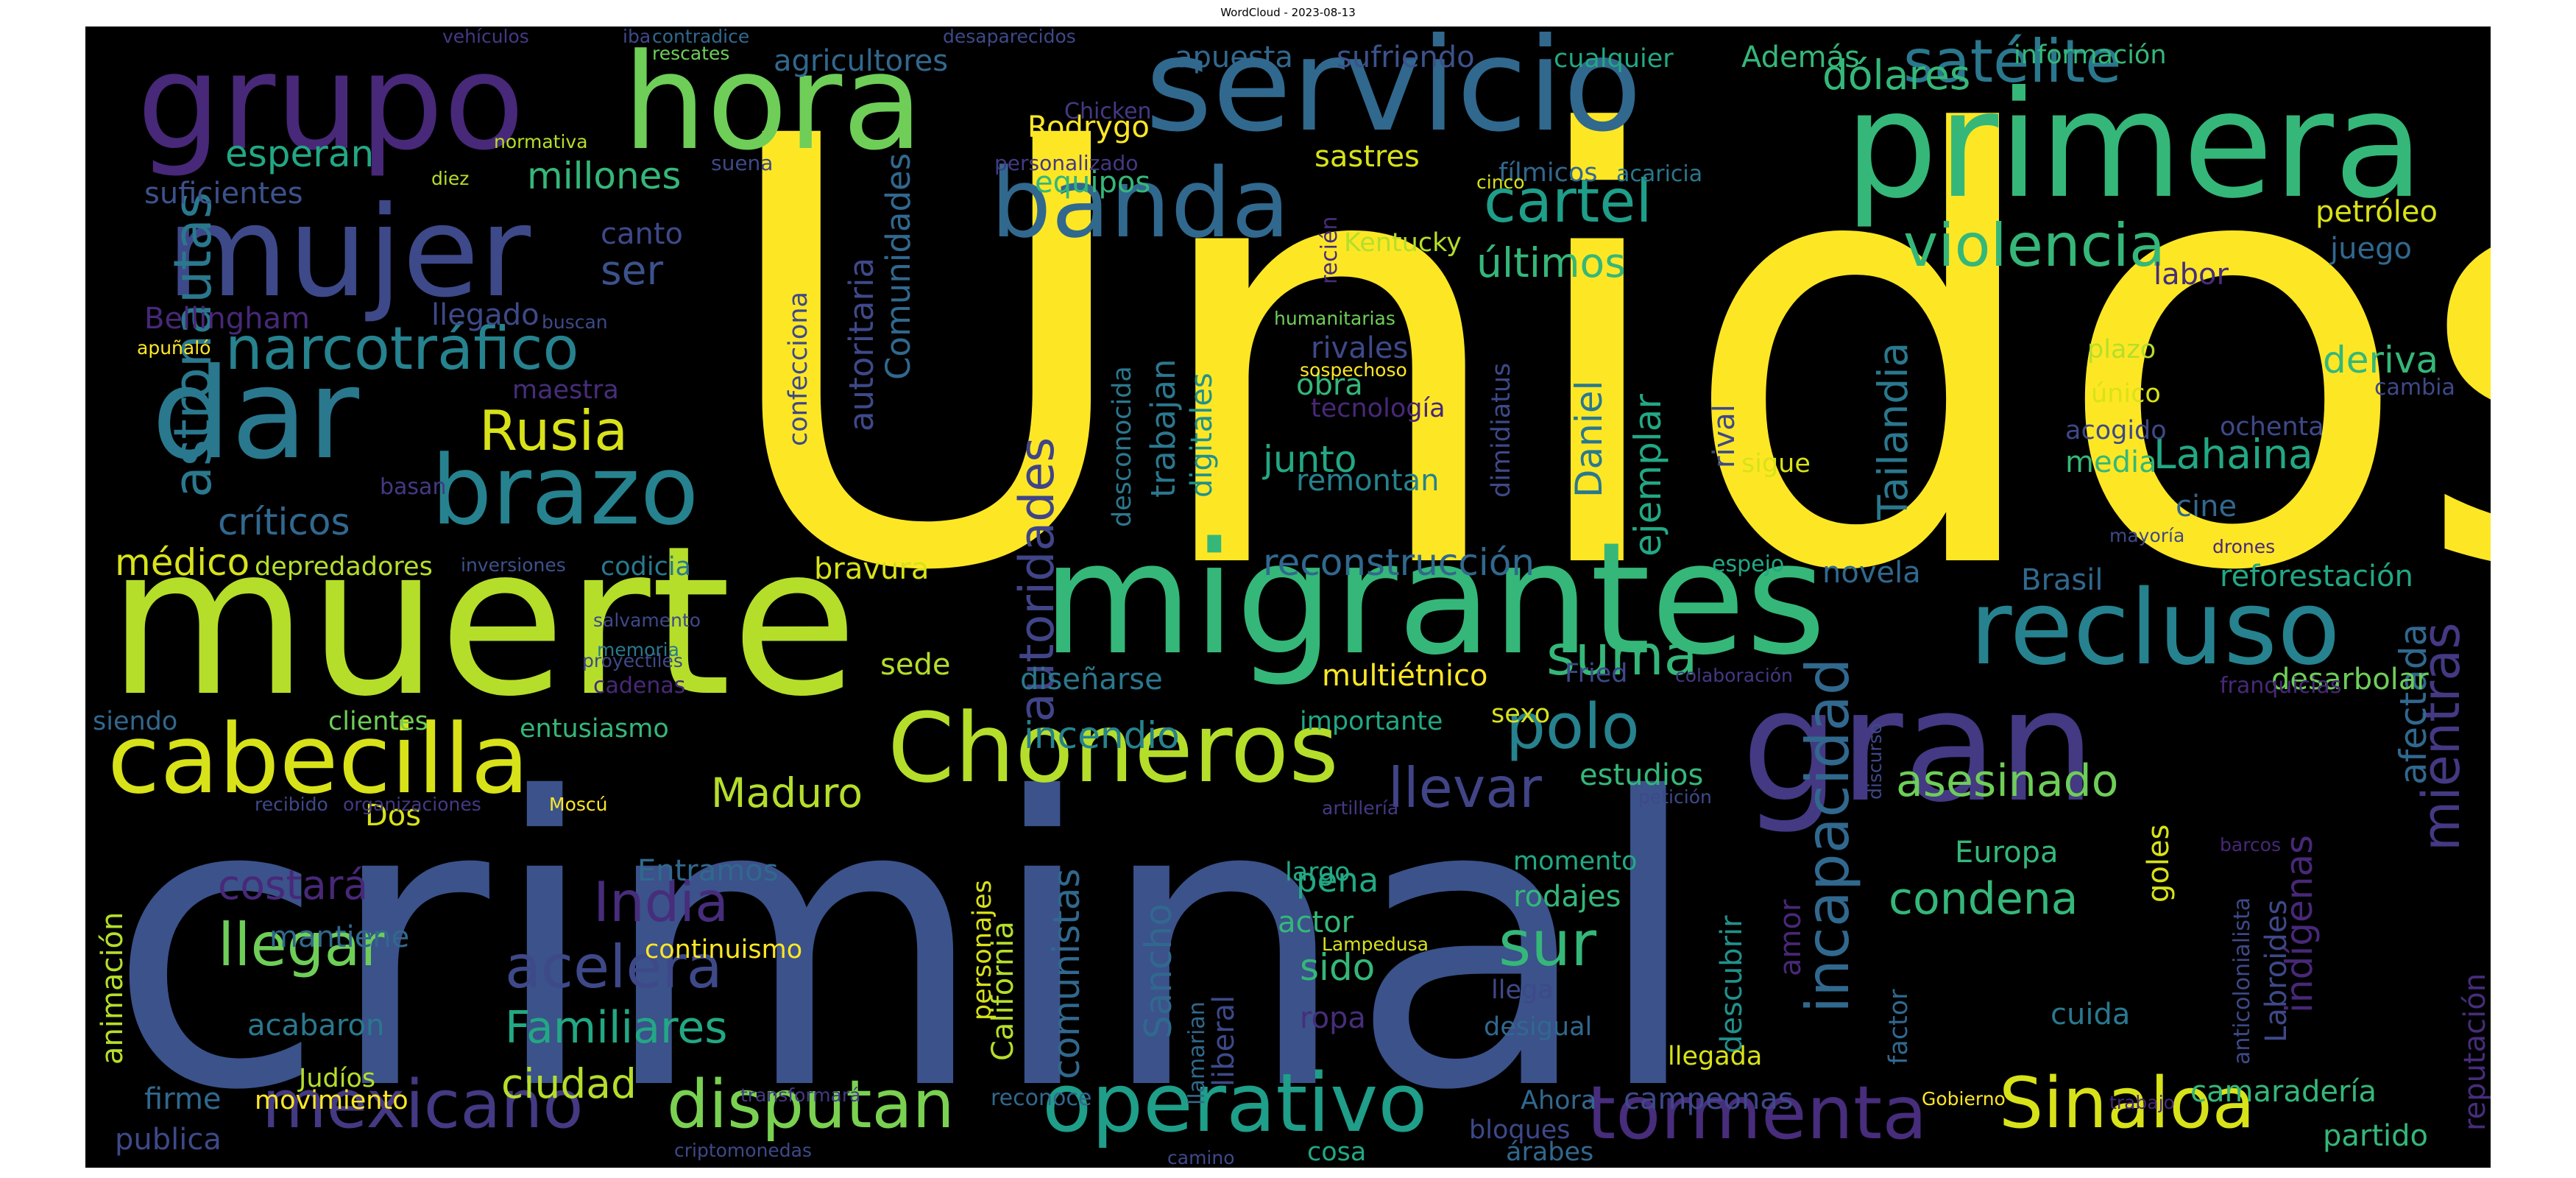 The width and height of the screenshot is (2576, 1178). Describe the element at coordinates (183, 1099) in the screenshot. I see `word-116: firme` at that location.